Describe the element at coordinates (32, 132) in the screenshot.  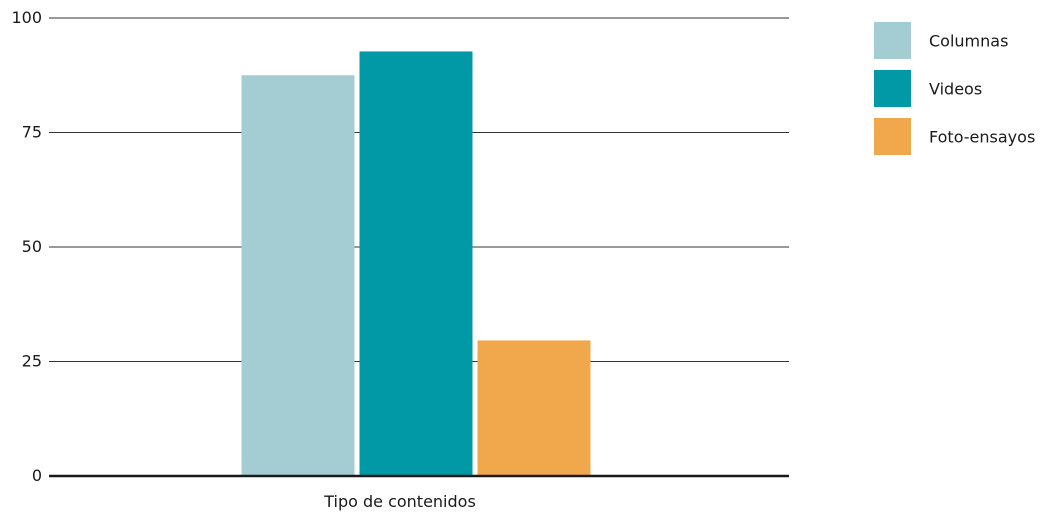
I see `y-tick-label: 75` at that location.